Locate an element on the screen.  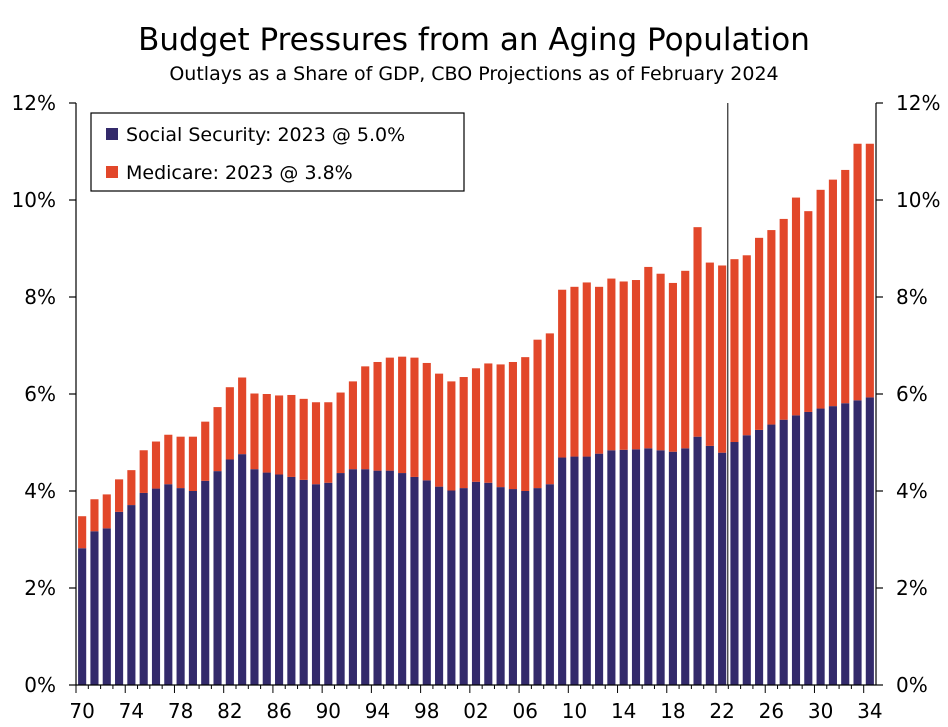
bar-medicare-2008 is located at coordinates (549, 409).